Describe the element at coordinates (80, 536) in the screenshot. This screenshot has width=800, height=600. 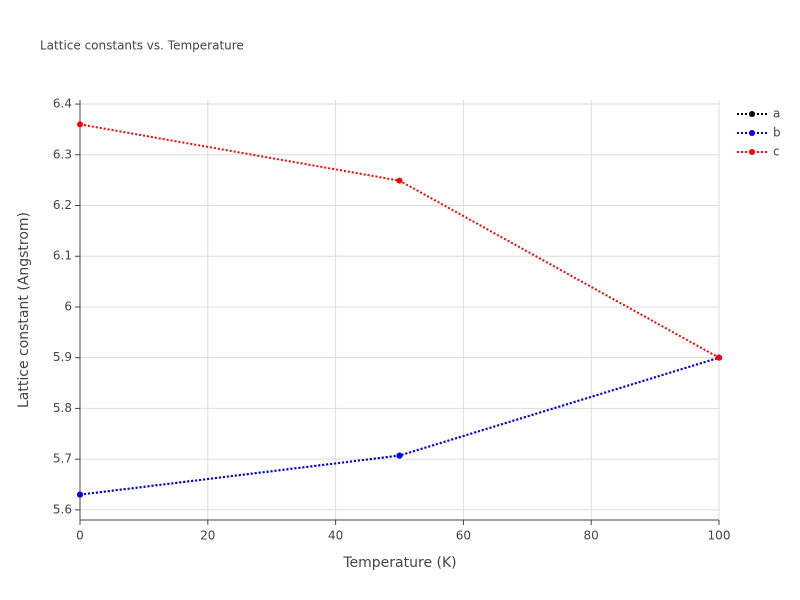
I see `x-tick-label: 0` at that location.